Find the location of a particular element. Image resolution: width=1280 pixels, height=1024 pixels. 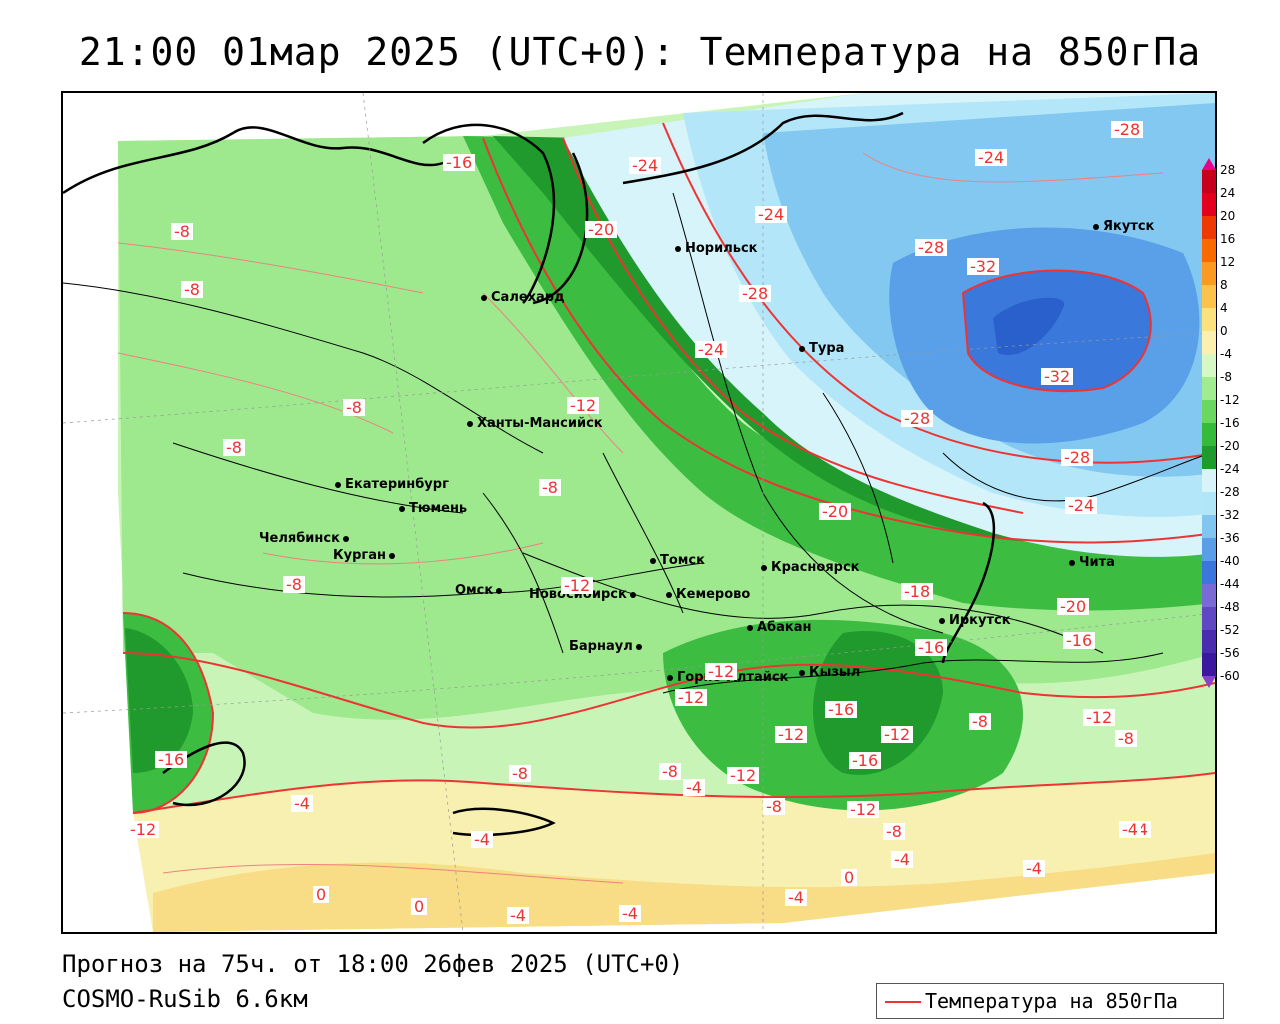

colorbar-tick-label: -48 is located at coordinates (1230, 607).